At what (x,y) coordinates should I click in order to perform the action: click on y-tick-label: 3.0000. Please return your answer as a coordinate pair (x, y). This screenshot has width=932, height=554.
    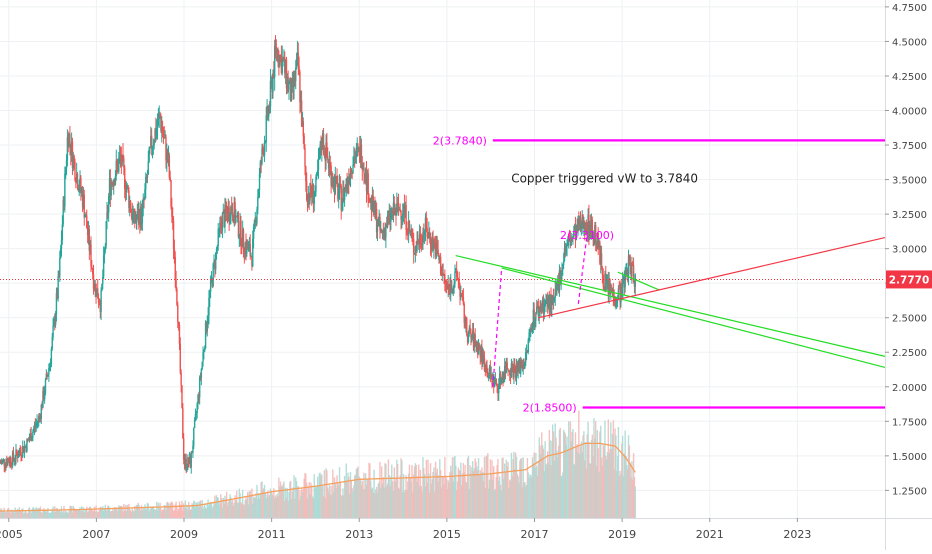
    Looking at the image, I should click on (909, 250).